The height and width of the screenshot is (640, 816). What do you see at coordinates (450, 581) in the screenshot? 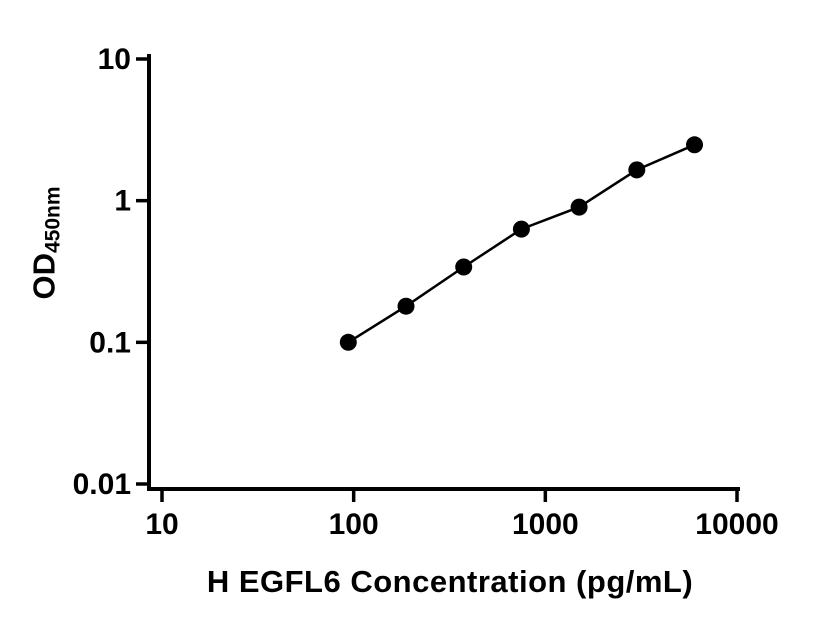
I see `x-axis-title: H EGFL6 Concentration (pg/mL)` at bounding box center [450, 581].